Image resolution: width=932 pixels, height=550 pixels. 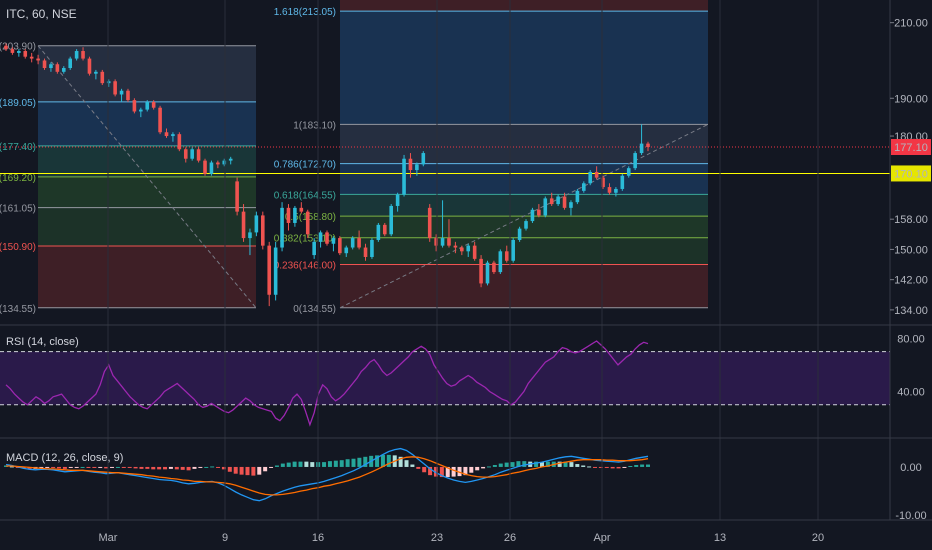 What do you see at coordinates (327, 474) in the screenshot?
I see `macd-pane` at bounding box center [327, 474].